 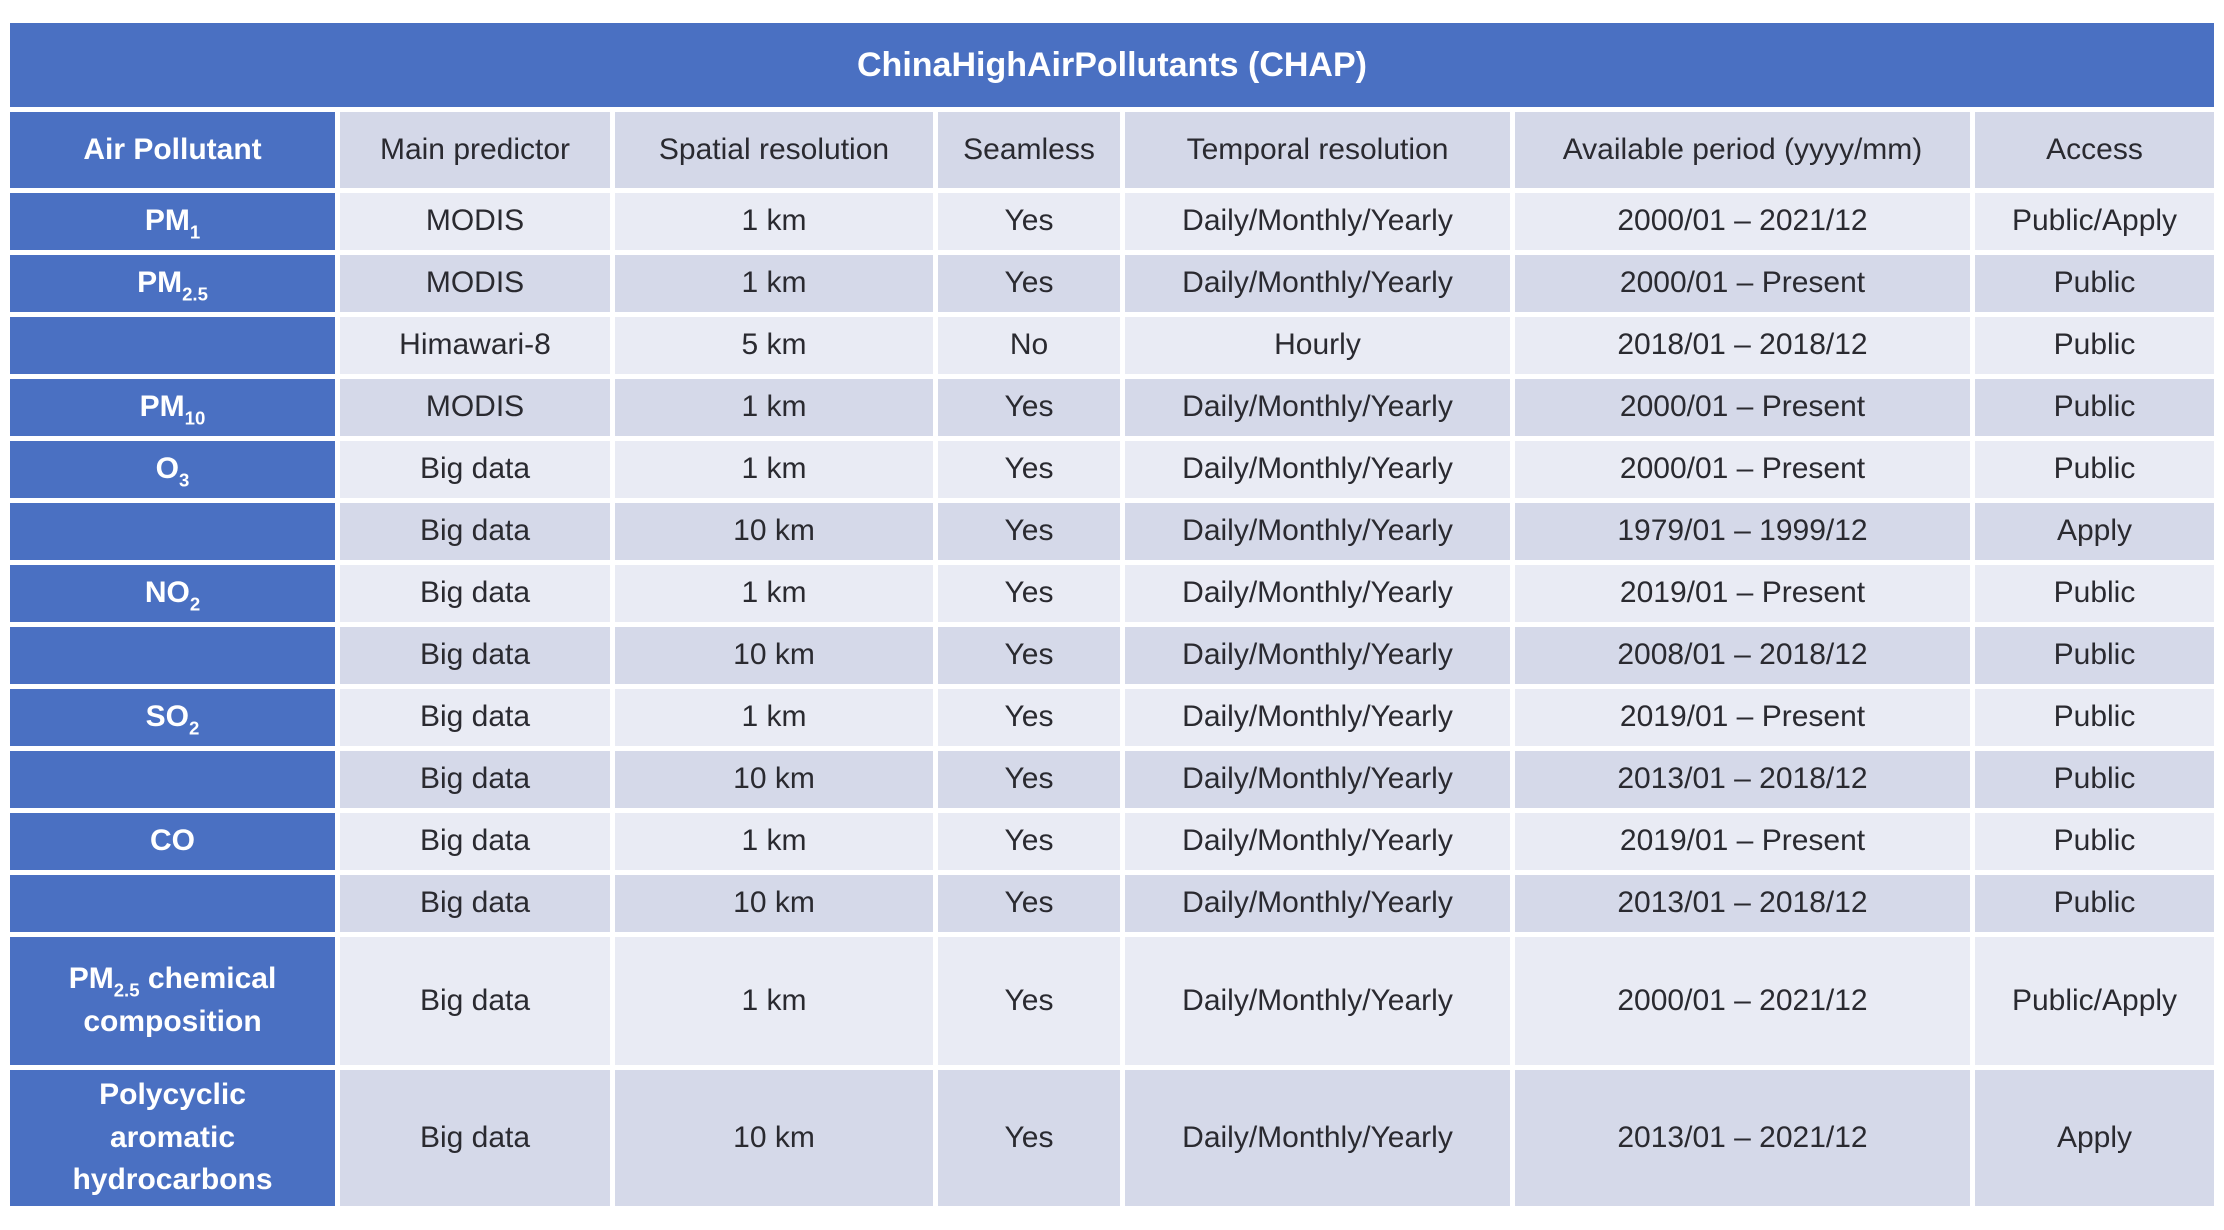 I want to click on table-title: ChinaHighAirPollutants (CHAP), so click(x=1112, y=65).